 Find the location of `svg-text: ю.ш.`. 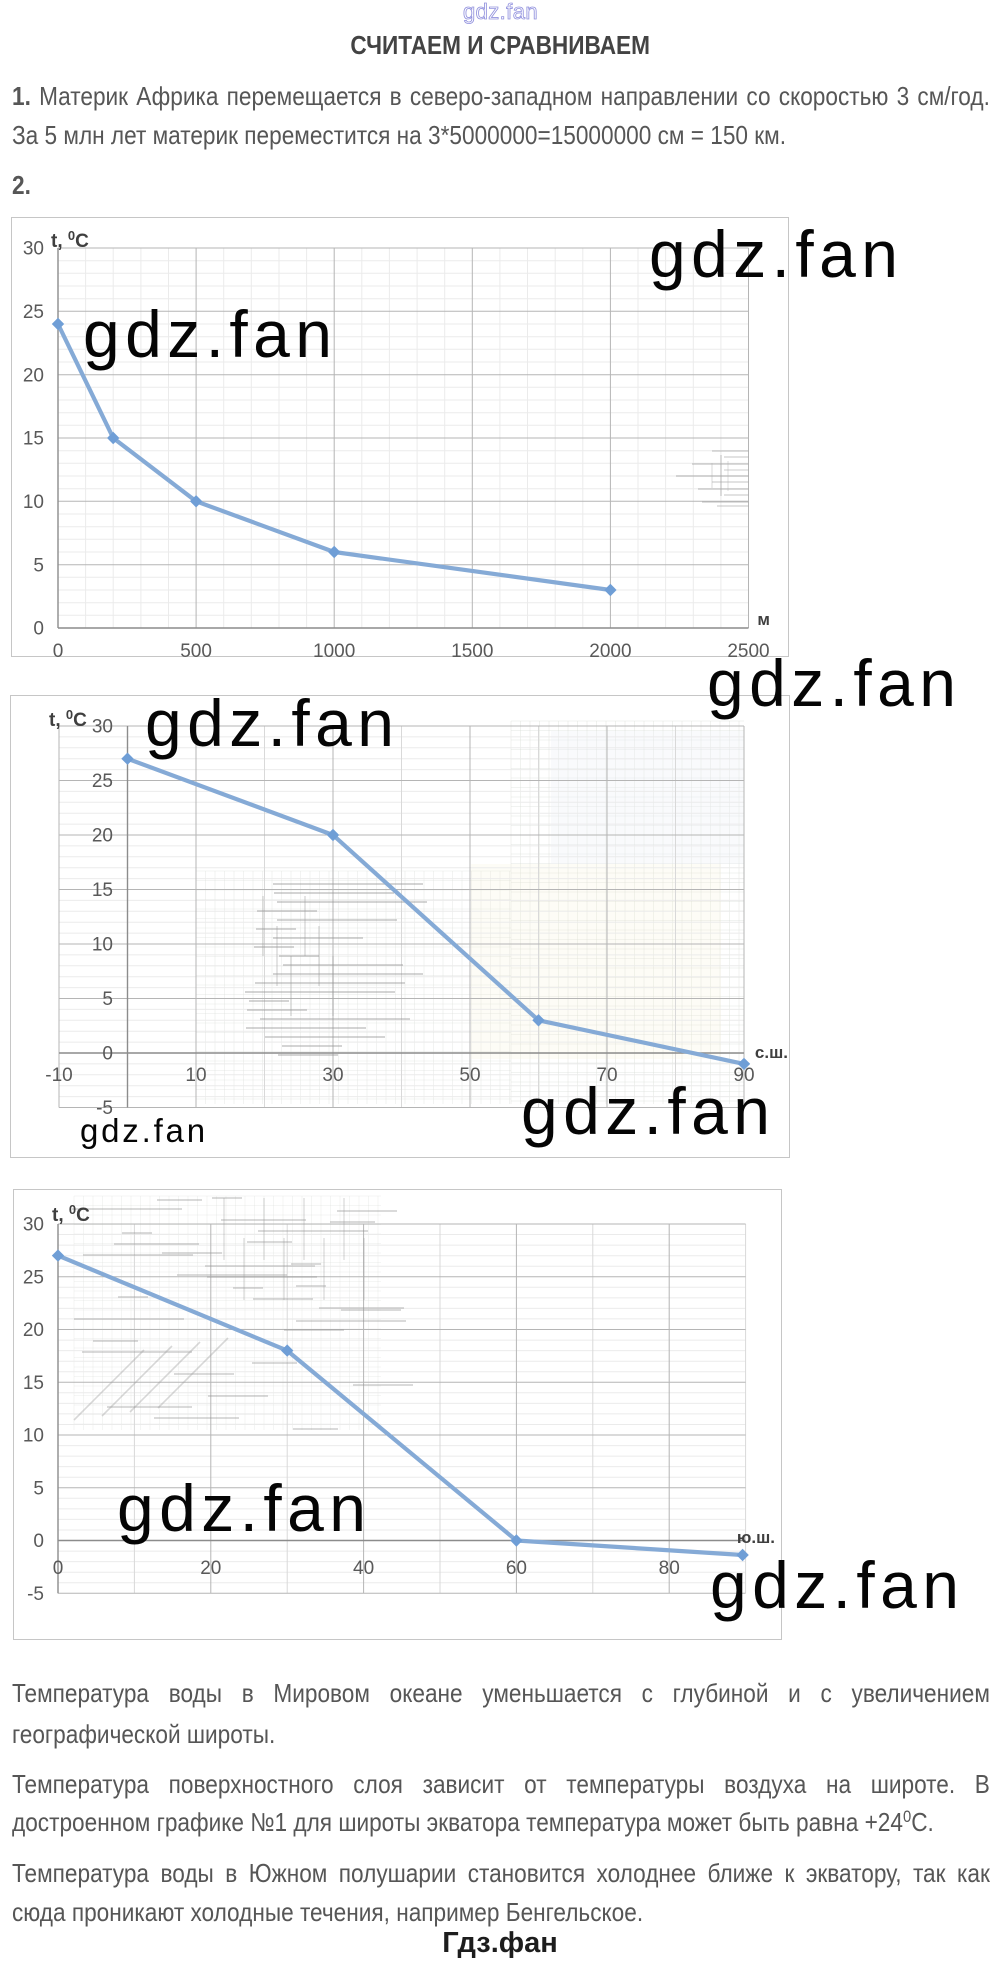

svg-text: ю.ш. is located at coordinates (756, 1537).